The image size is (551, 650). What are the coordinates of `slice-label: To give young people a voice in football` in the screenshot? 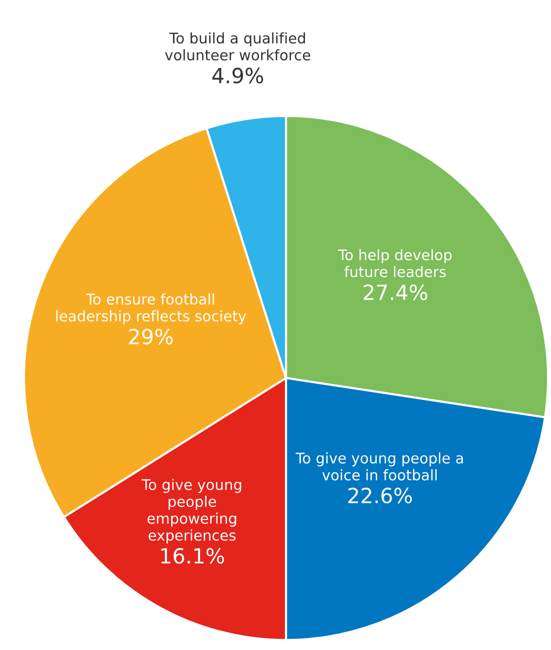 It's located at (379, 466).